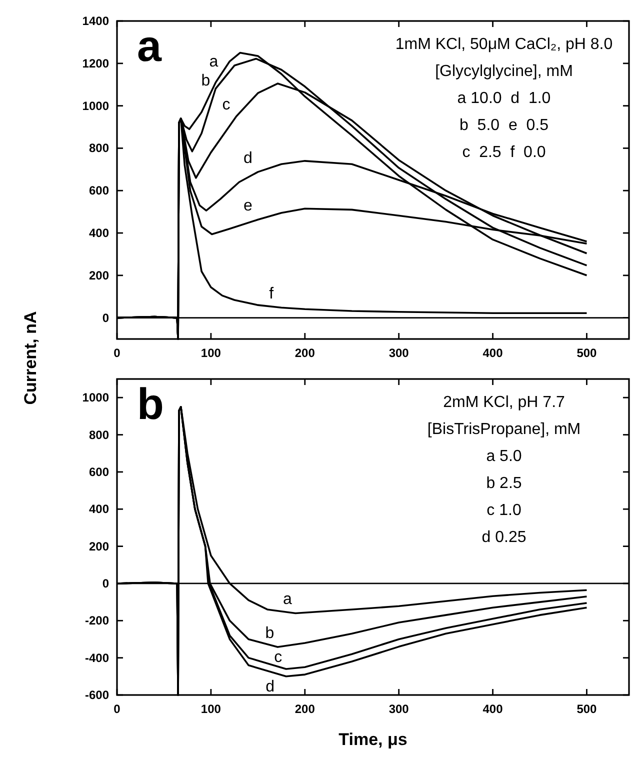  I want to click on annotation: a 5.0, so click(504, 456).